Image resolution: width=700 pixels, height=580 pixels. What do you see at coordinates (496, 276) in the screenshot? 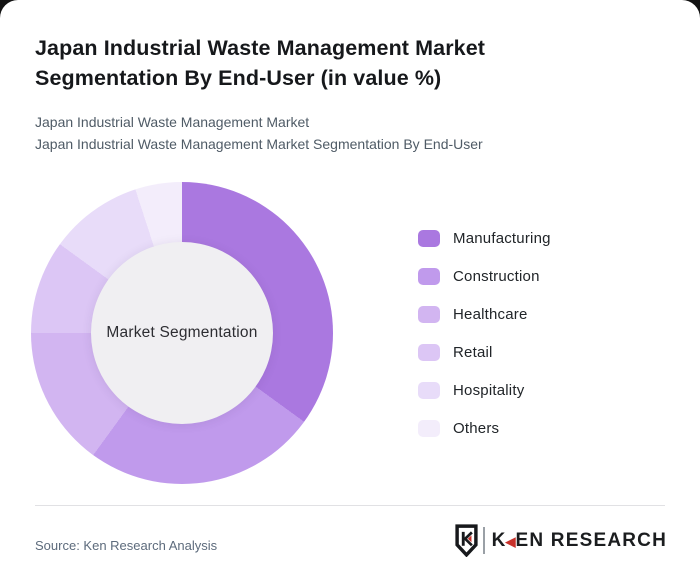
I see `legend-label: Construction` at bounding box center [496, 276].